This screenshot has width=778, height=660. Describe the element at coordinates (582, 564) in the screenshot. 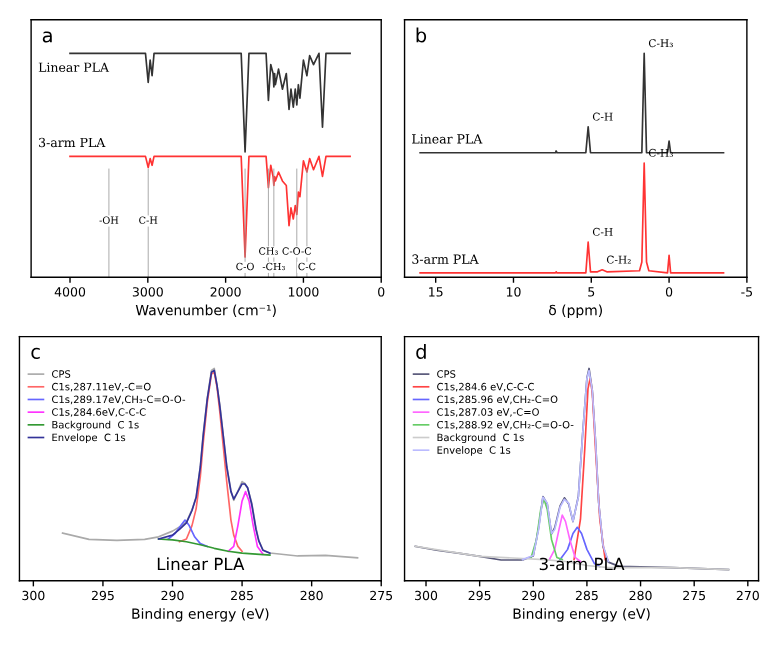

I see `annotation: 3-arm PLA` at that location.